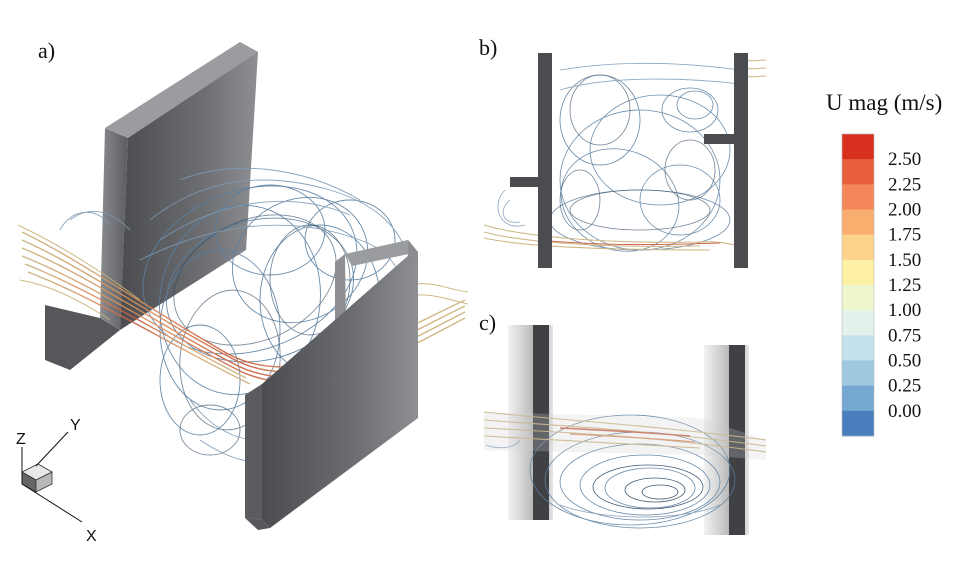 The height and width of the screenshot is (567, 970). What do you see at coordinates (531, 160) in the screenshot?
I see `baffle-b-left` at bounding box center [531, 160].